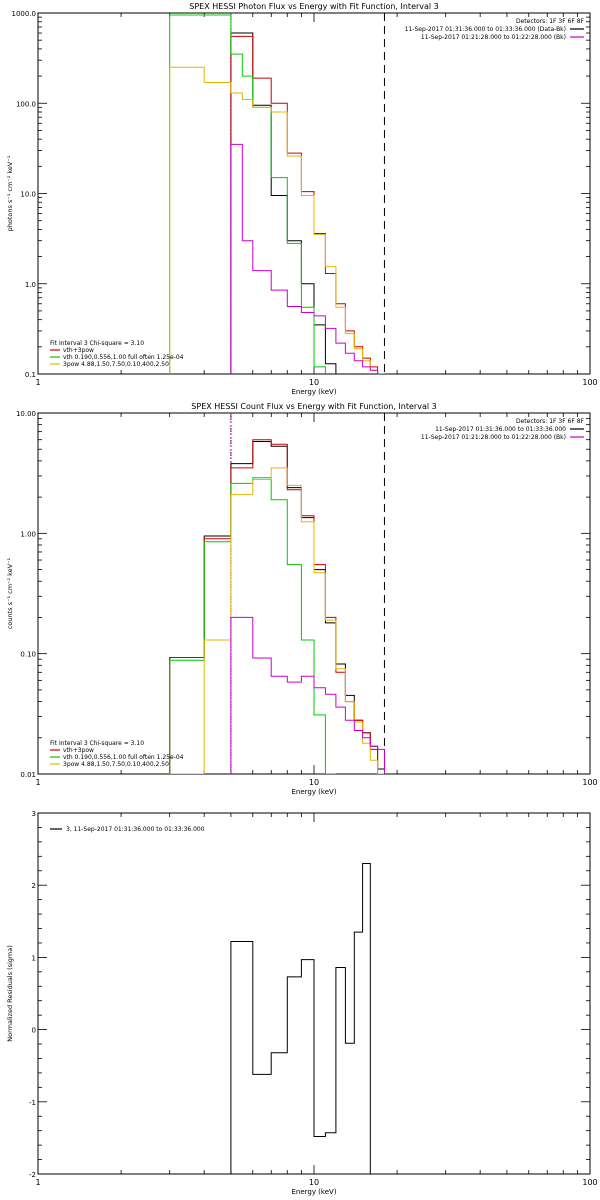 This screenshot has width=600, height=1200. Describe the element at coordinates (28, 534) in the screenshot. I see `y-tick-label: 1.00` at that location.